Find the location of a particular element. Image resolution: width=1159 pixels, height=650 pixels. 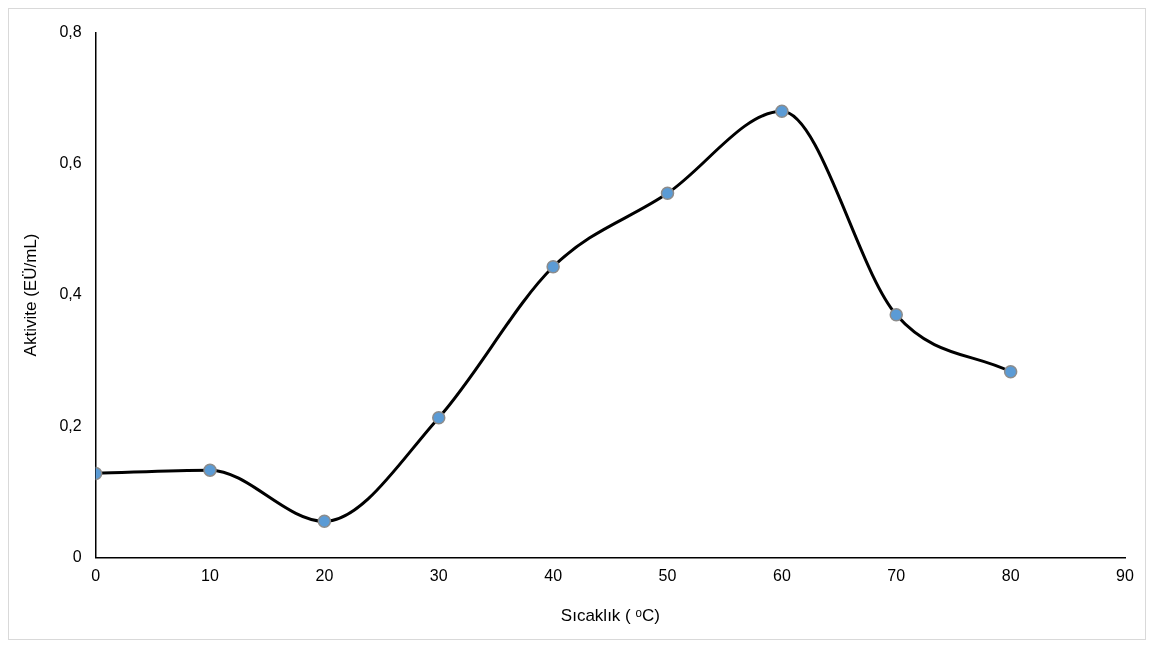

x-tick-label: 60 is located at coordinates (781, 576).